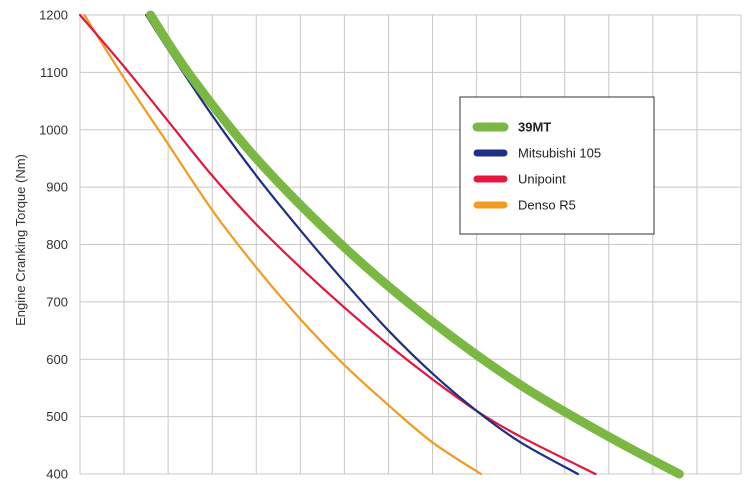 The height and width of the screenshot is (480, 747). I want to click on y-tick-label: 700, so click(57, 301).